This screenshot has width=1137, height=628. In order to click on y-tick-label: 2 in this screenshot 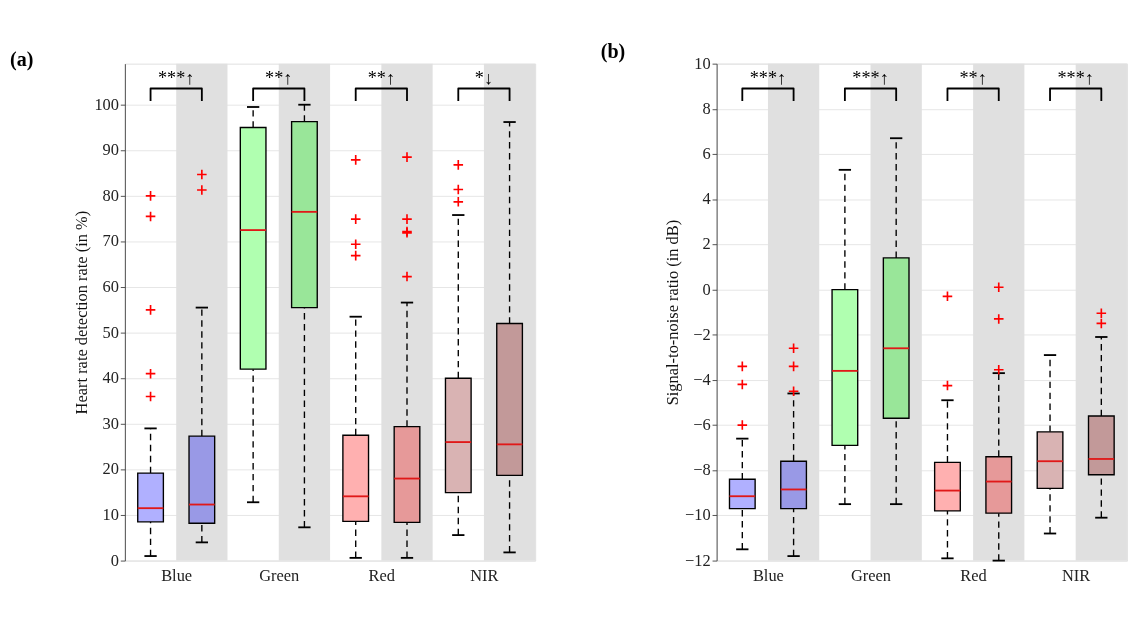, I will do `click(706, 244)`.